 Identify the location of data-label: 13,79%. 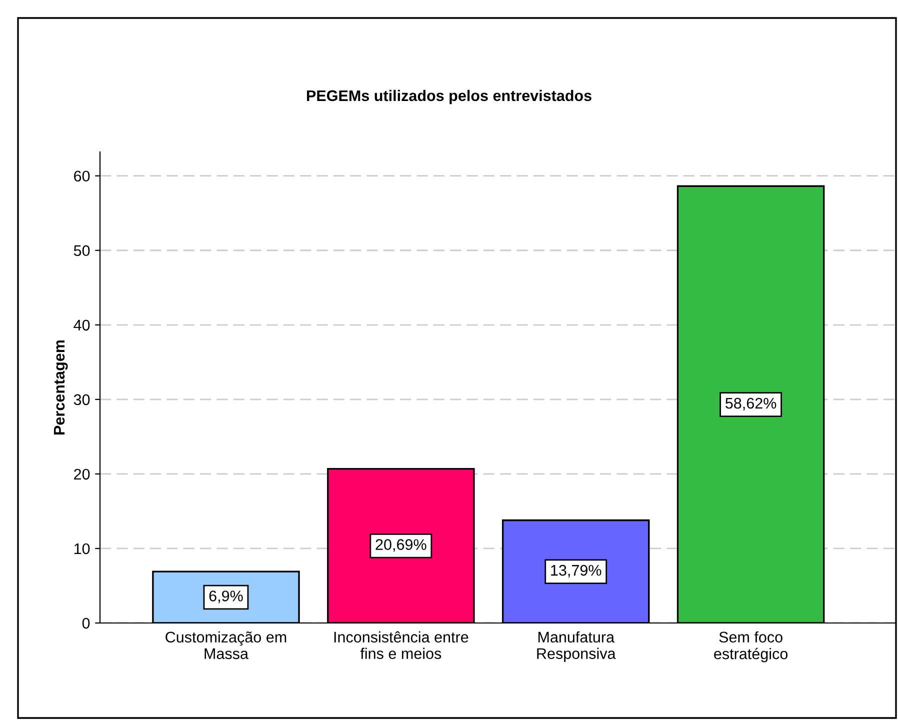
(576, 571).